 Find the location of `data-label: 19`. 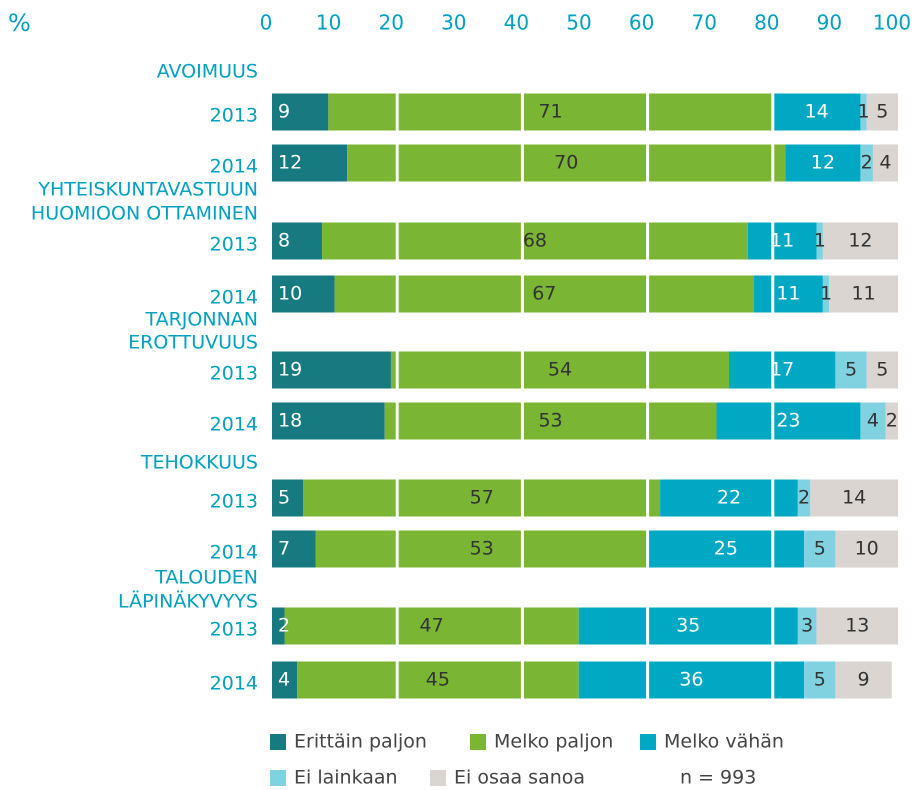

data-label: 19 is located at coordinates (290, 370).